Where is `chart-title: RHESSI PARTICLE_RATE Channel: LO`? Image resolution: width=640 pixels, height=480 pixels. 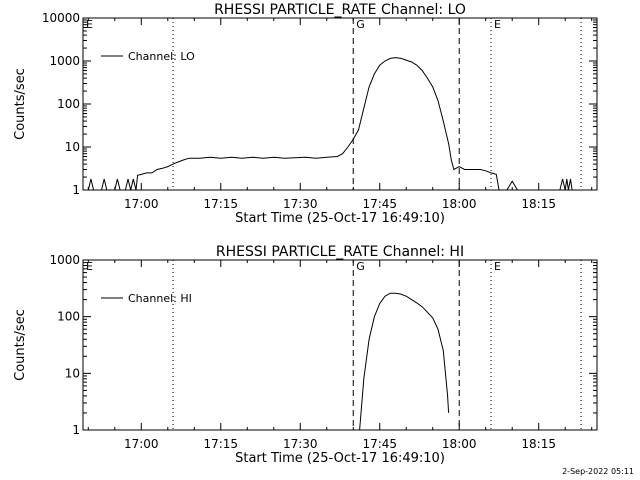
chart-title: RHESSI PARTICLE_RATE Channel: LO is located at coordinates (340, 10).